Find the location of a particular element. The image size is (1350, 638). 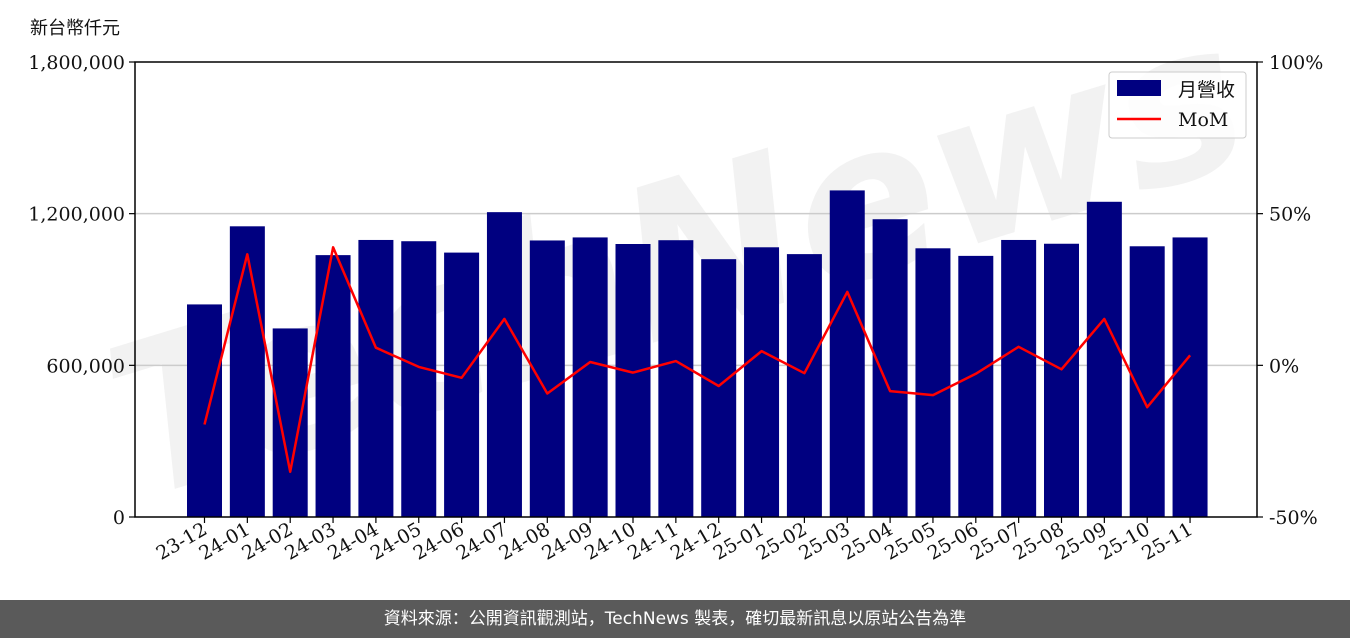

left-tick-label: 600,000 is located at coordinates (85, 366).